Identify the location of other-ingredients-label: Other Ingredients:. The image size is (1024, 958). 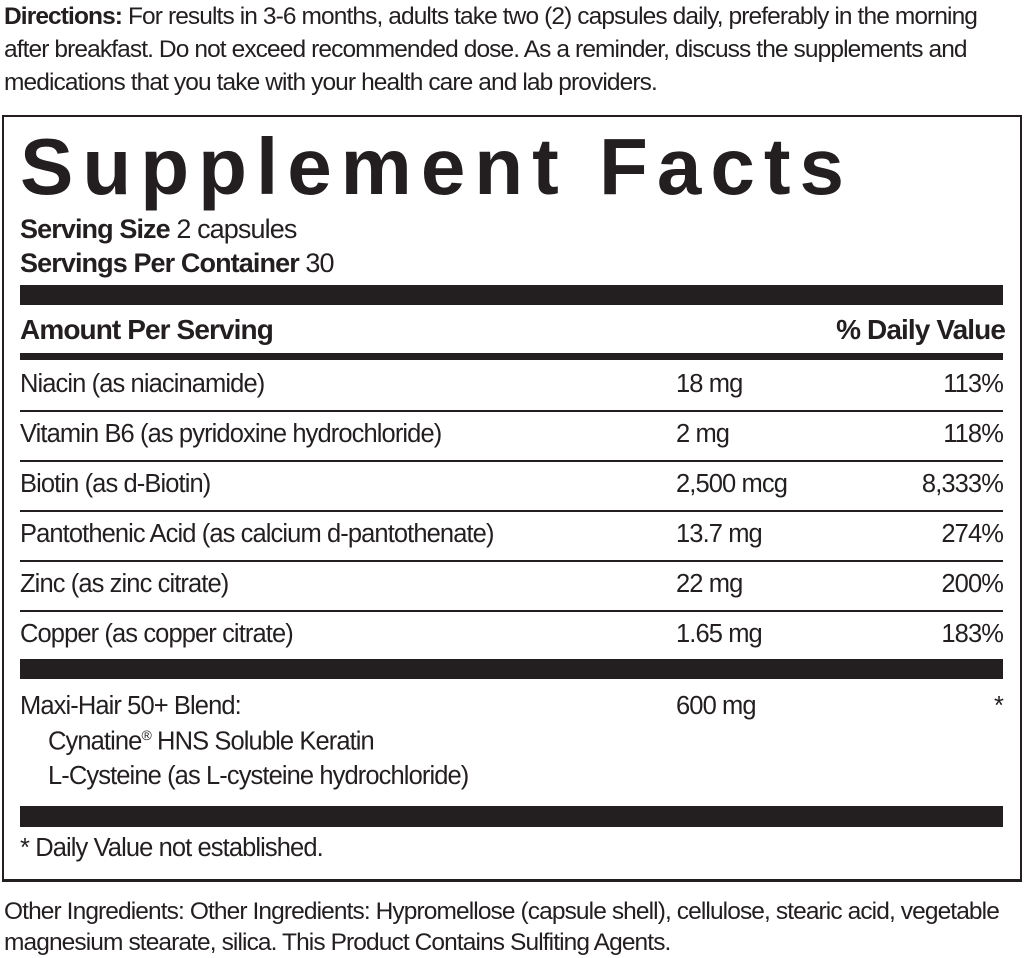
(94, 911).